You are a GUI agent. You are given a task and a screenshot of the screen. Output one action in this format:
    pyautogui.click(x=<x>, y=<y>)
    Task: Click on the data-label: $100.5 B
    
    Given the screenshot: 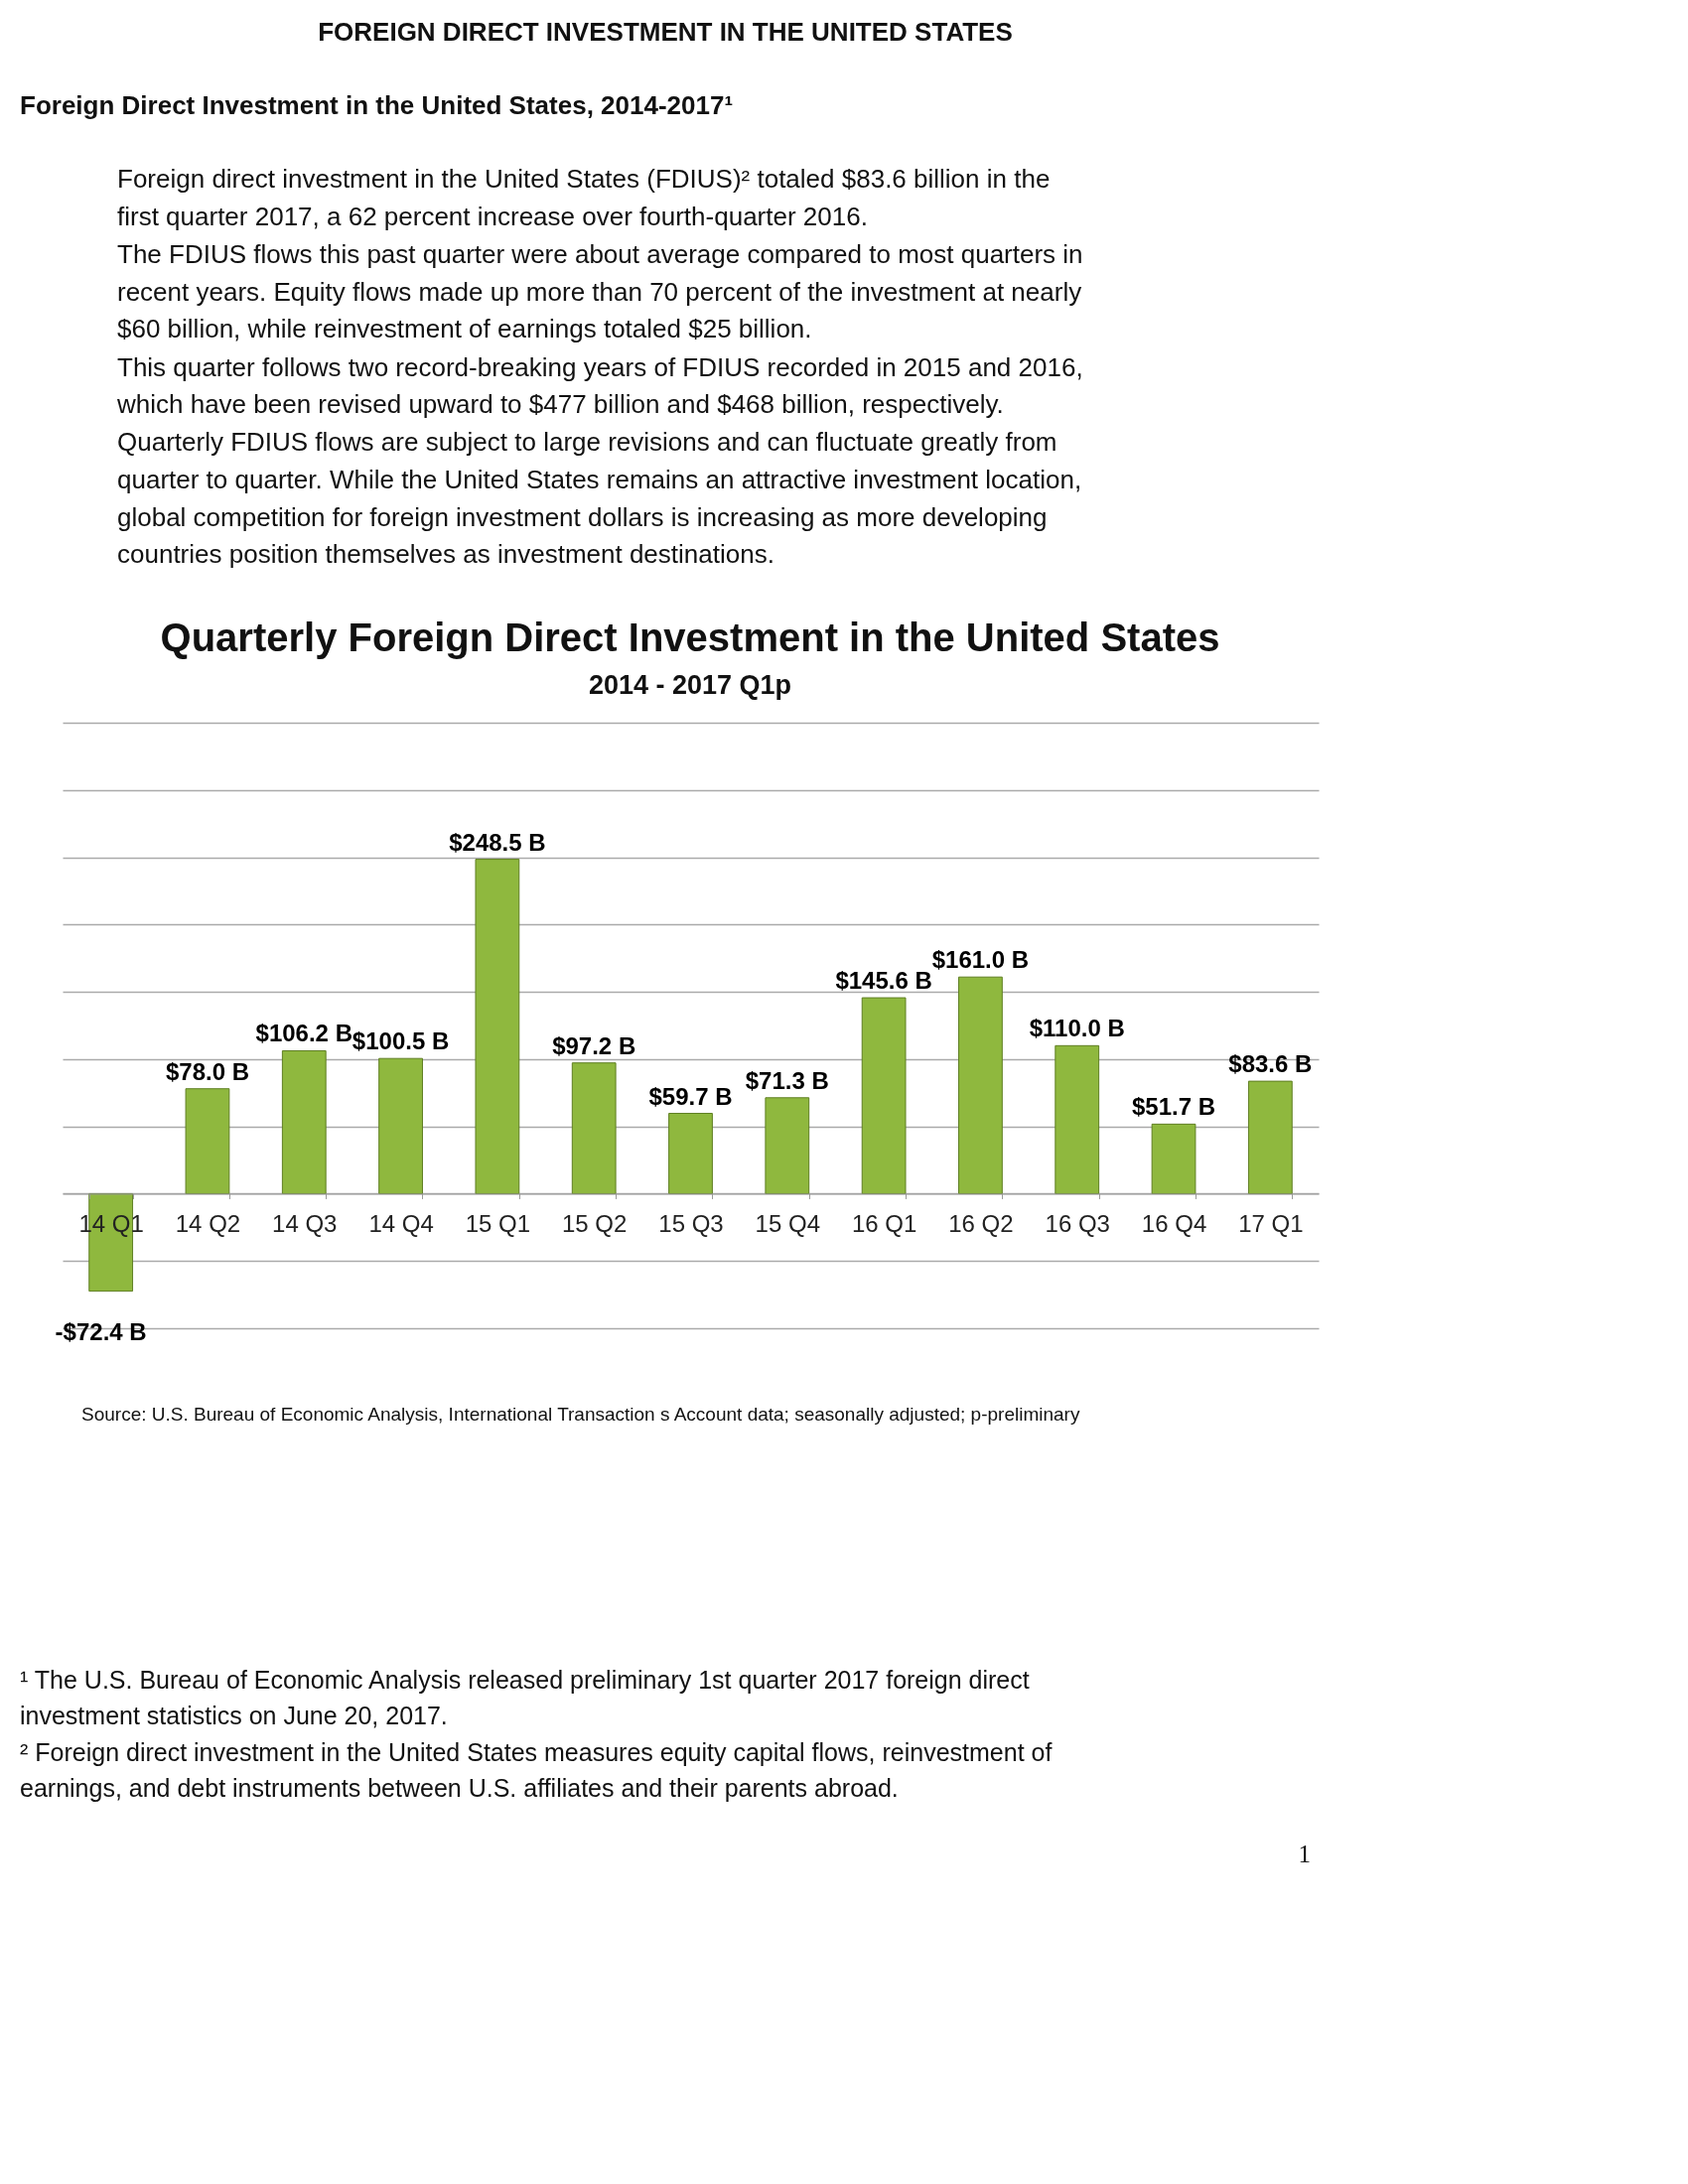 What is the action you would take?
    pyautogui.click(x=401, y=1041)
    